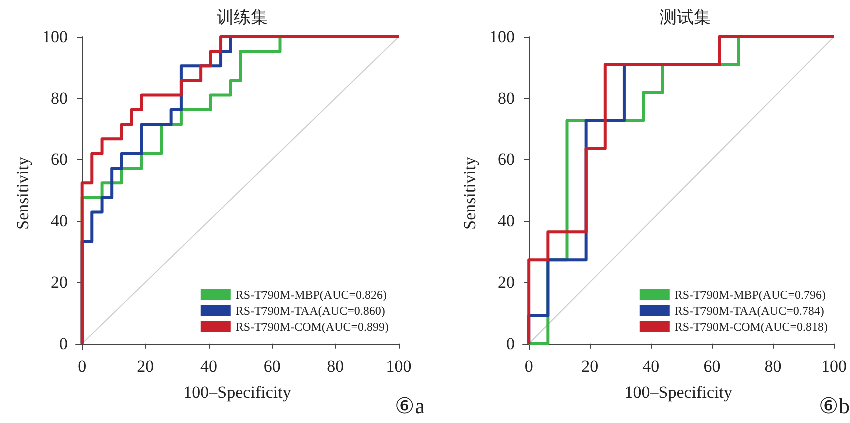  What do you see at coordinates (242, 17) in the screenshot?
I see `chart-title: 训练集` at bounding box center [242, 17].